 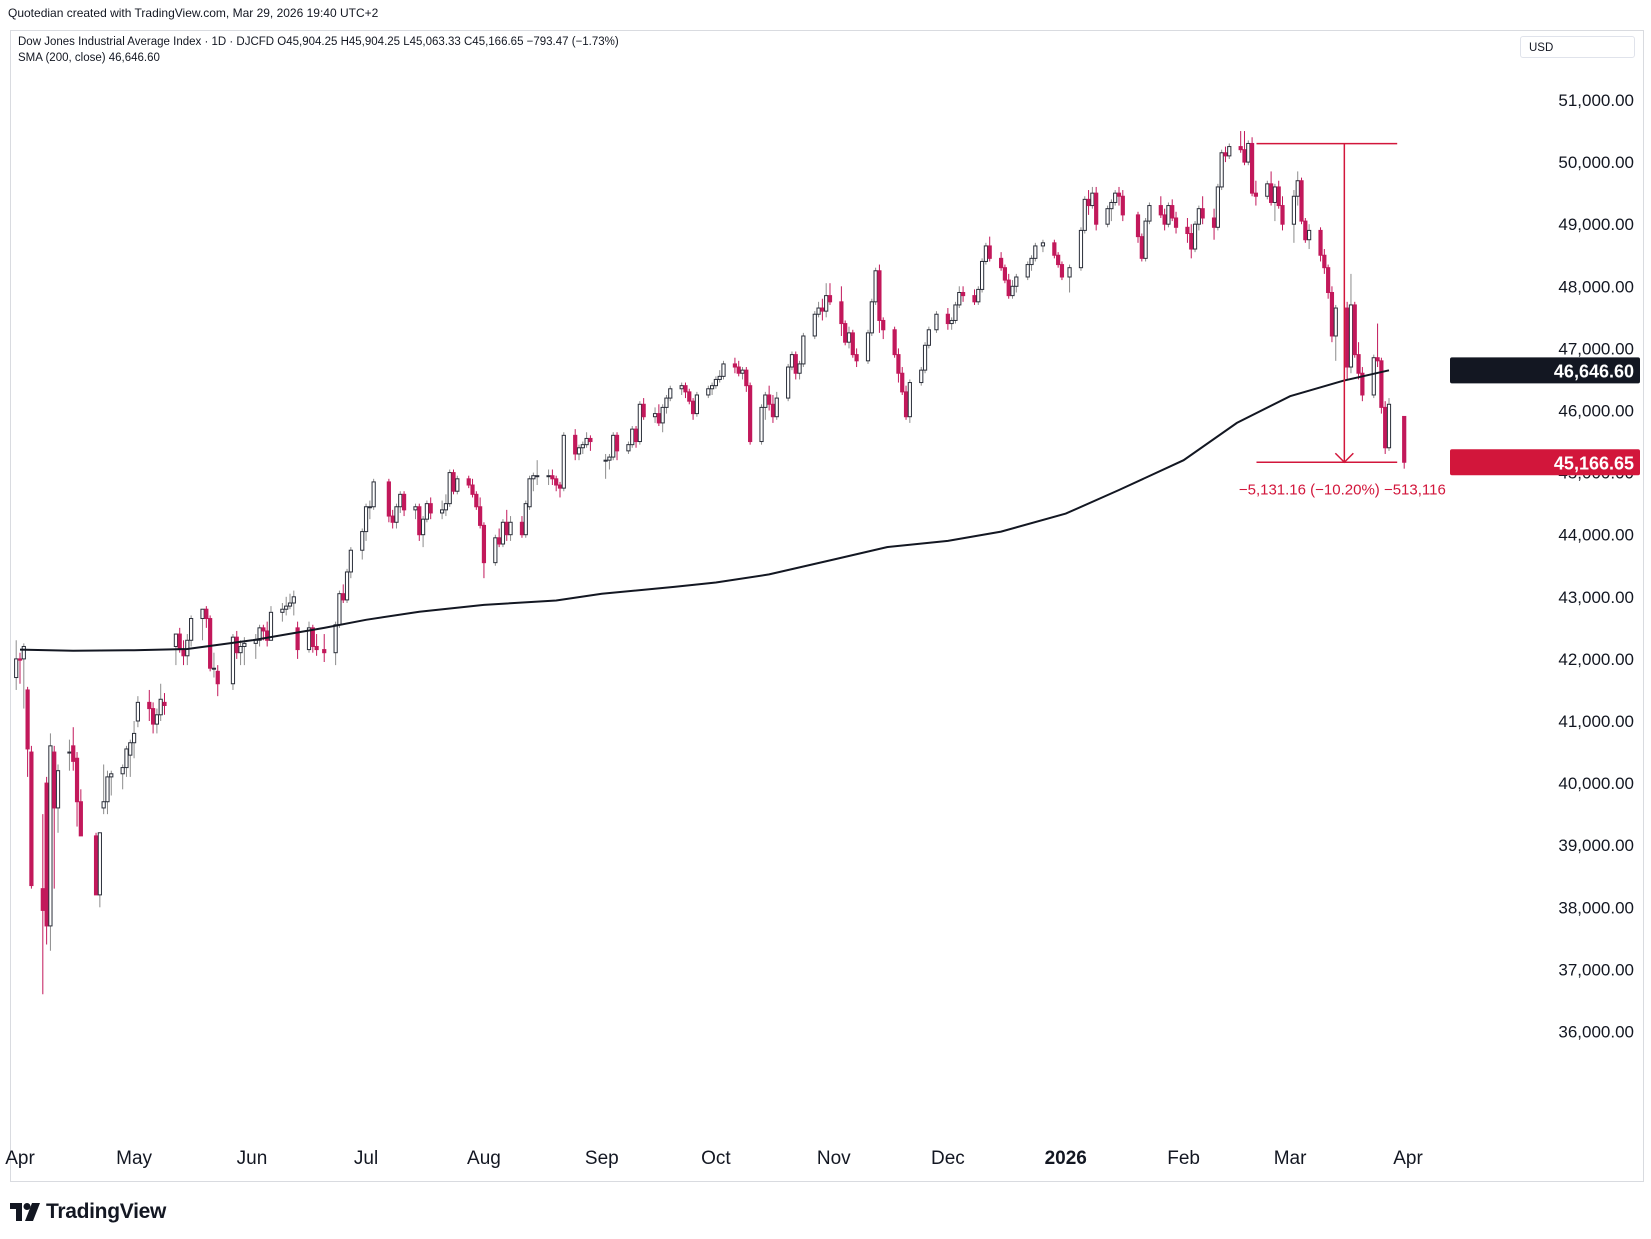 I want to click on x-tick-label-8: Dec, so click(x=948, y=1158).